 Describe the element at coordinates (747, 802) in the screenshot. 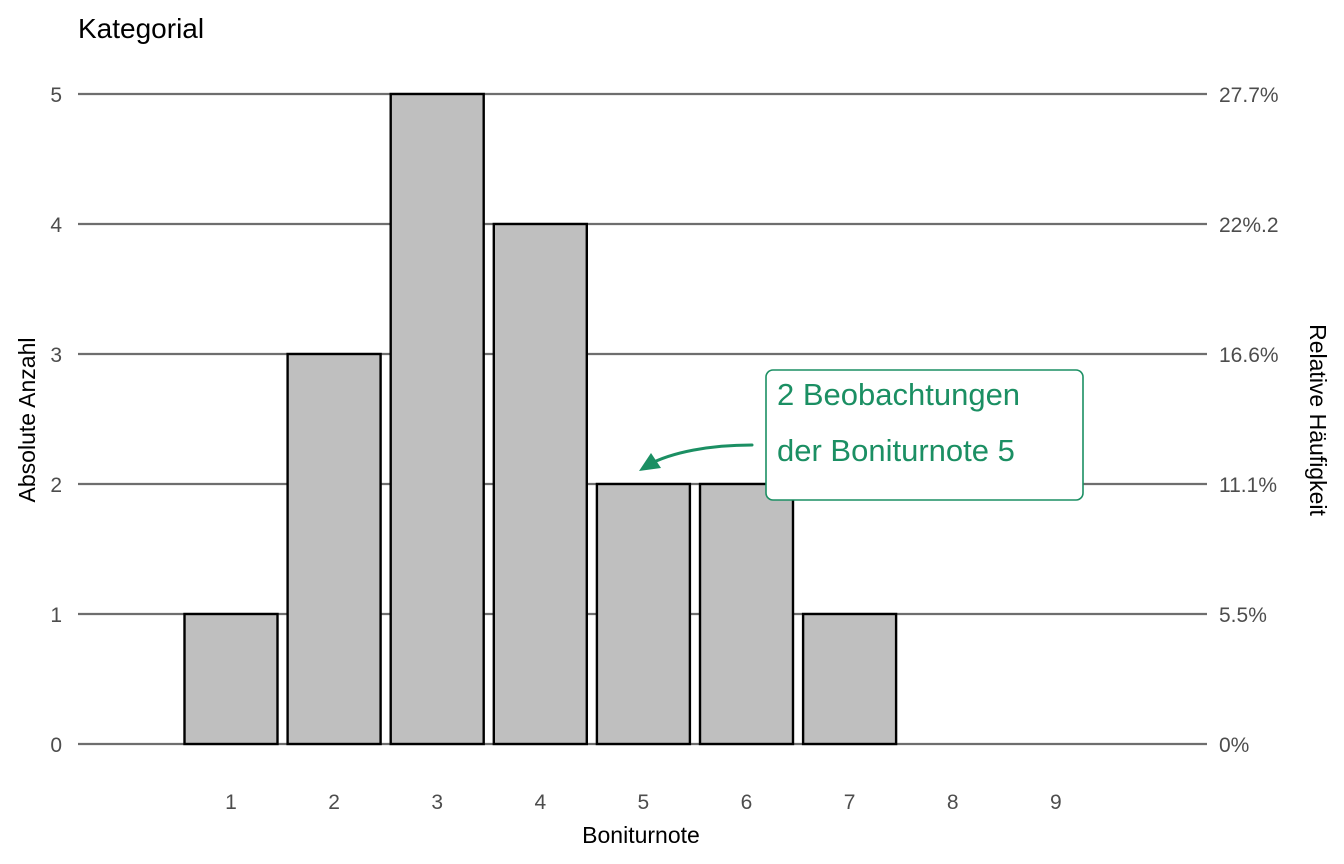

I see `x-tick-label: 6` at that location.